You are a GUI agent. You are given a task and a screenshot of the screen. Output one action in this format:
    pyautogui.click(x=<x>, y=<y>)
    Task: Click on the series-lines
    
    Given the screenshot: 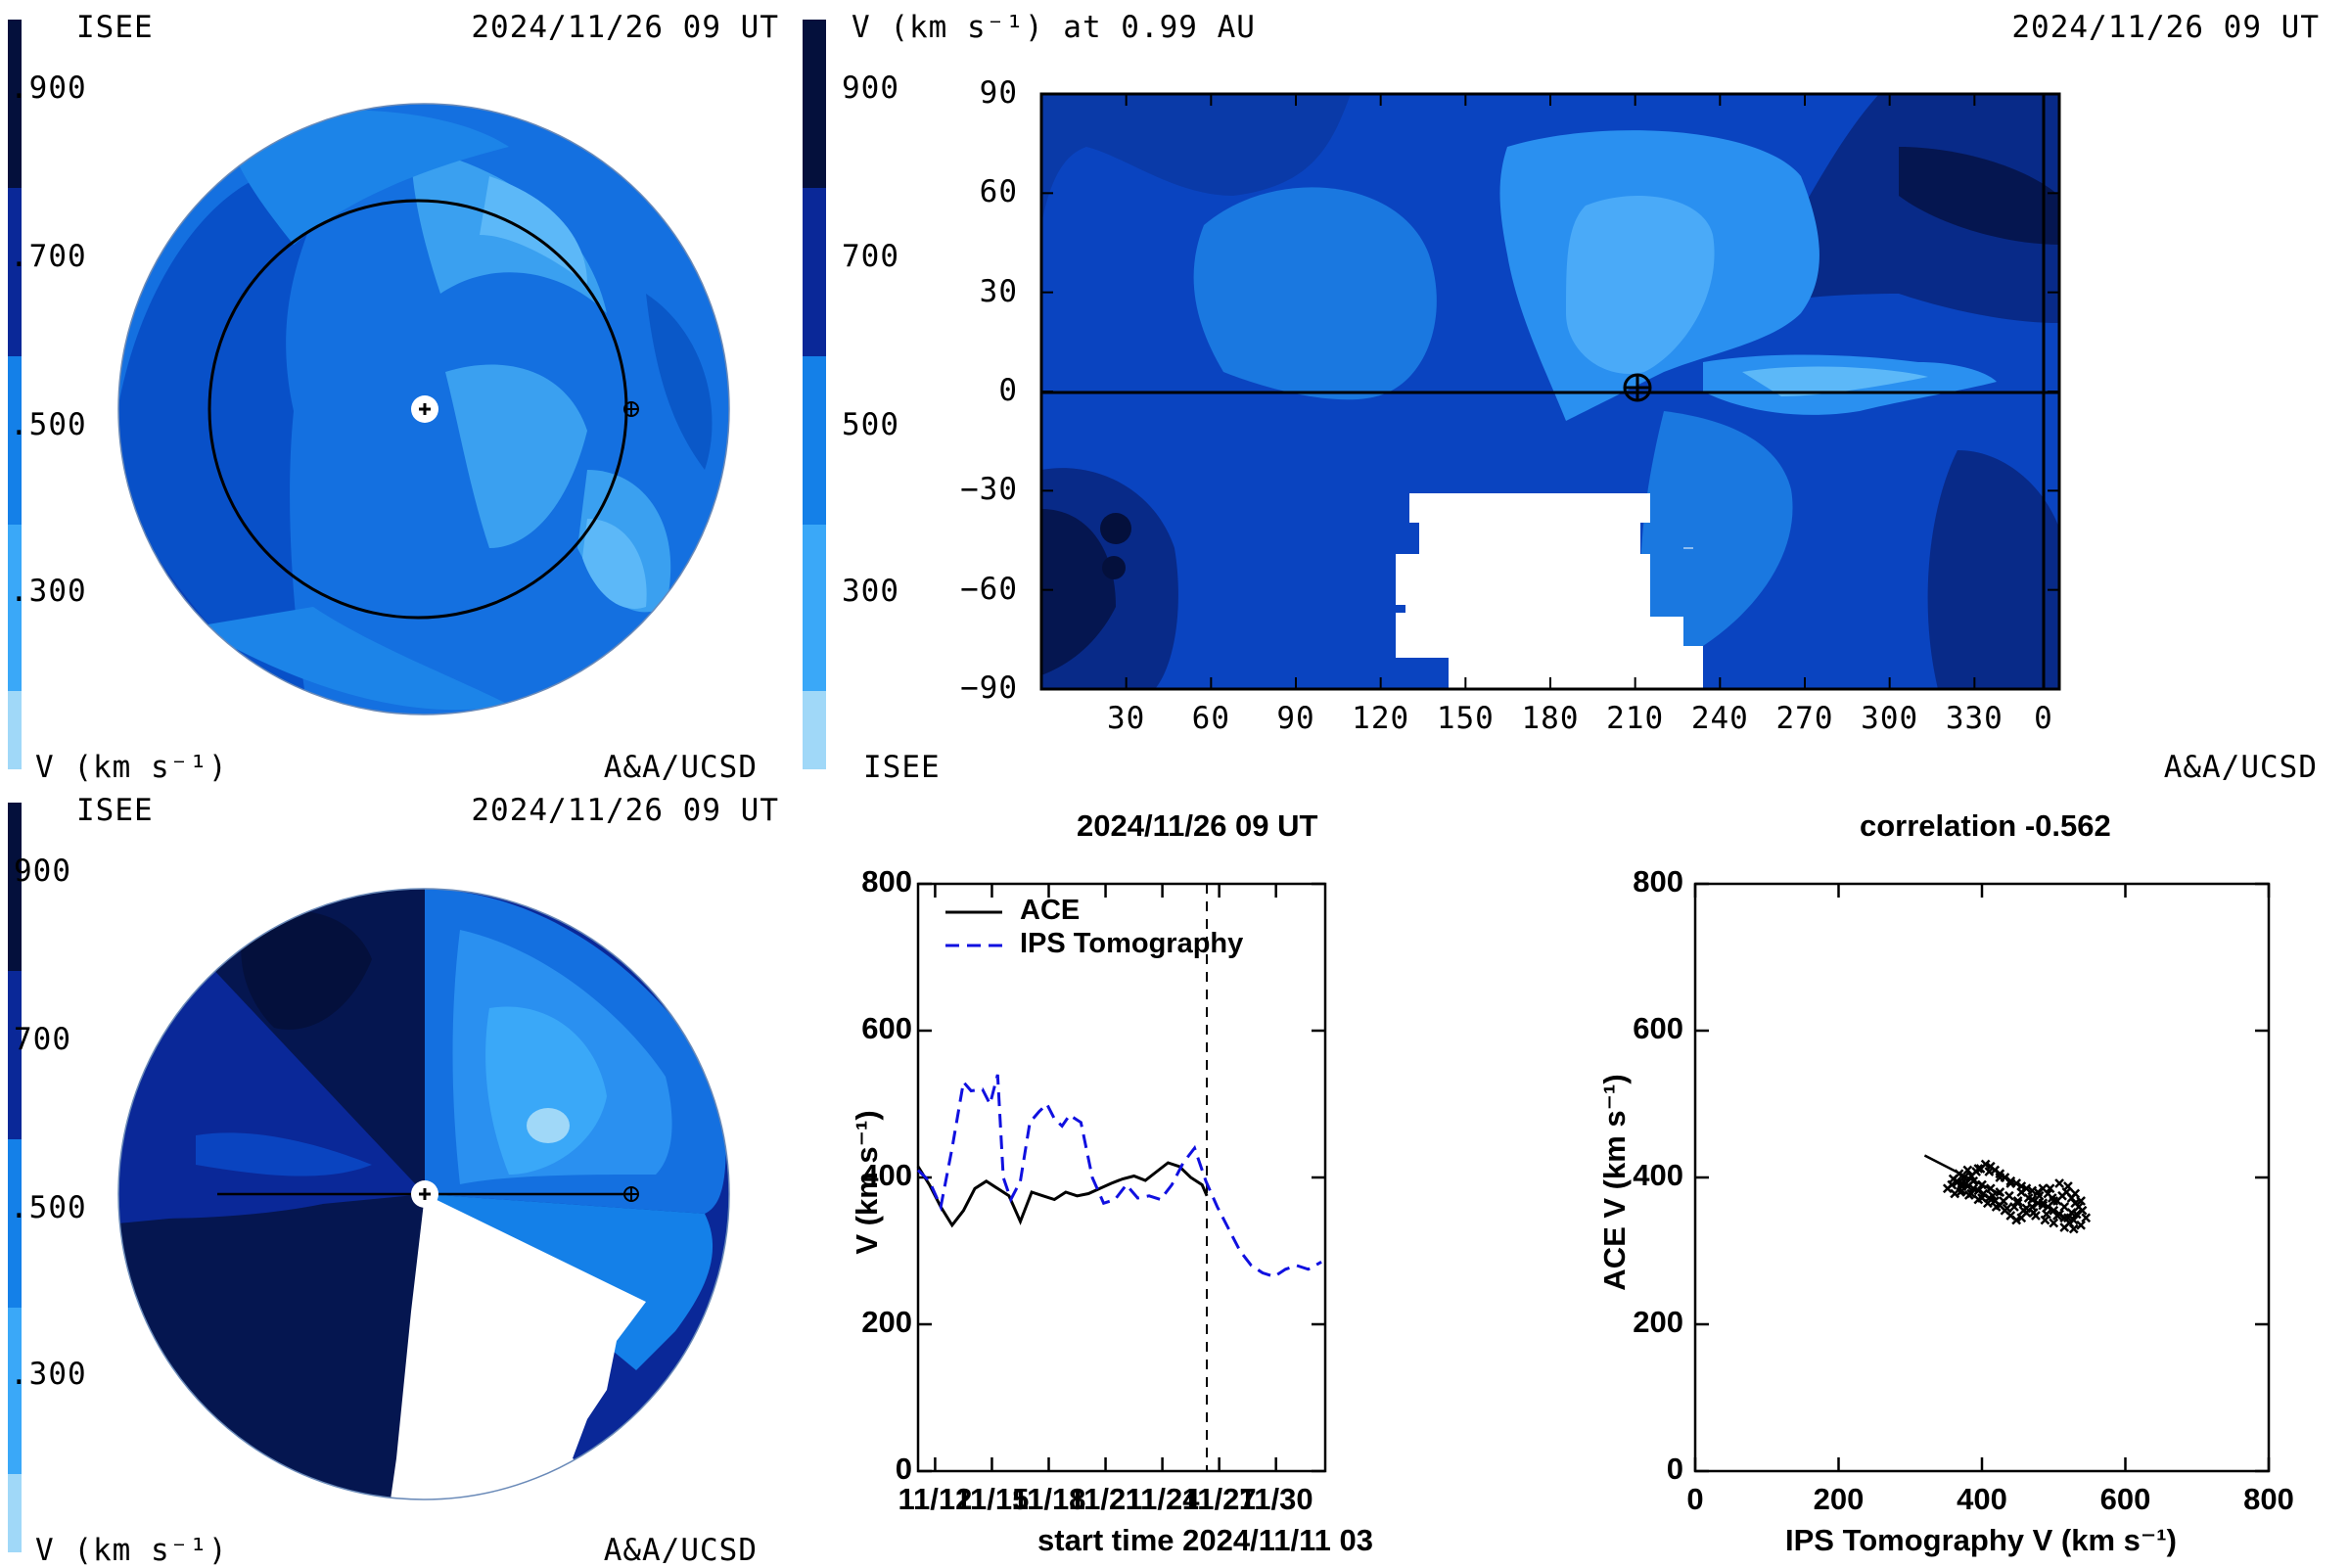 What is the action you would take?
    pyautogui.click(x=1119, y=1177)
    